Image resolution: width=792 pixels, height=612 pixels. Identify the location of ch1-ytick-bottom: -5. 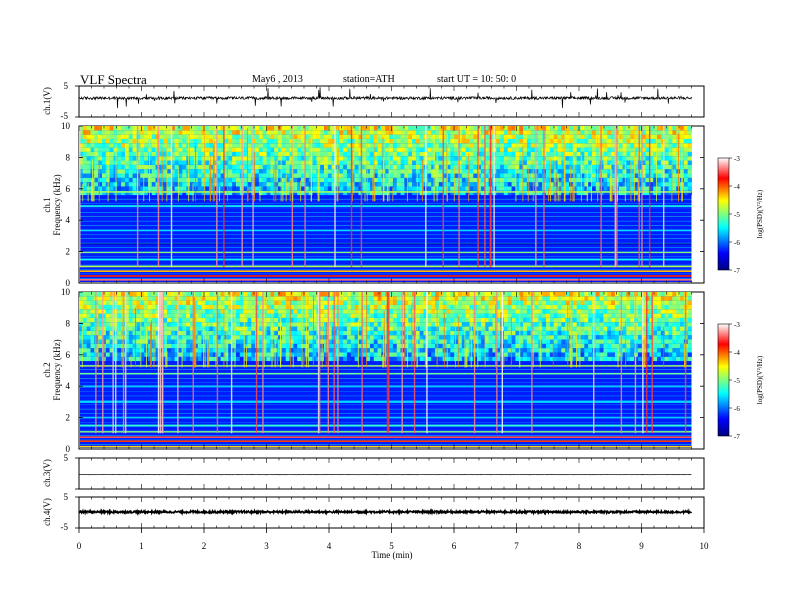
(65, 116).